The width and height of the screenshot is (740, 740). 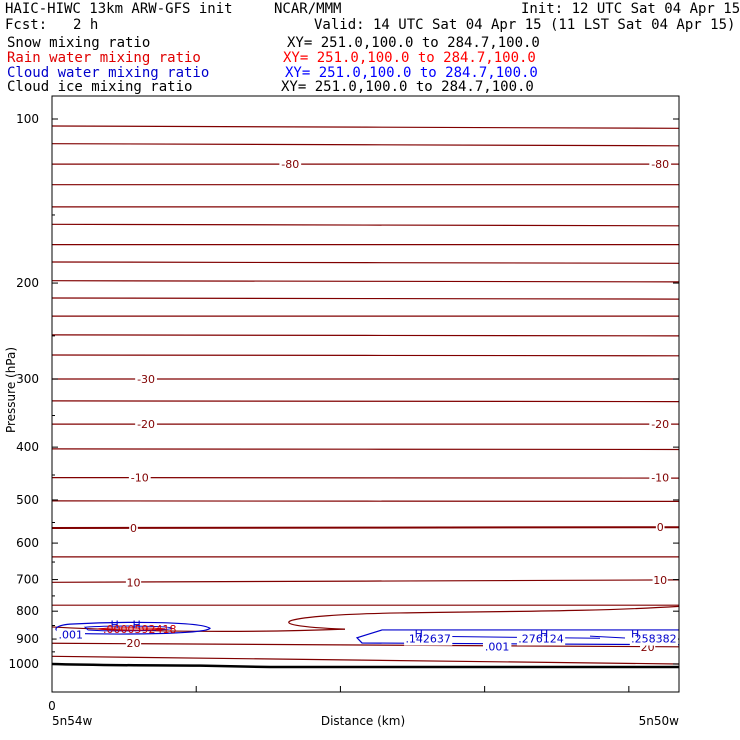 I want to click on y-tick-label: 800, so click(x=27, y=611).